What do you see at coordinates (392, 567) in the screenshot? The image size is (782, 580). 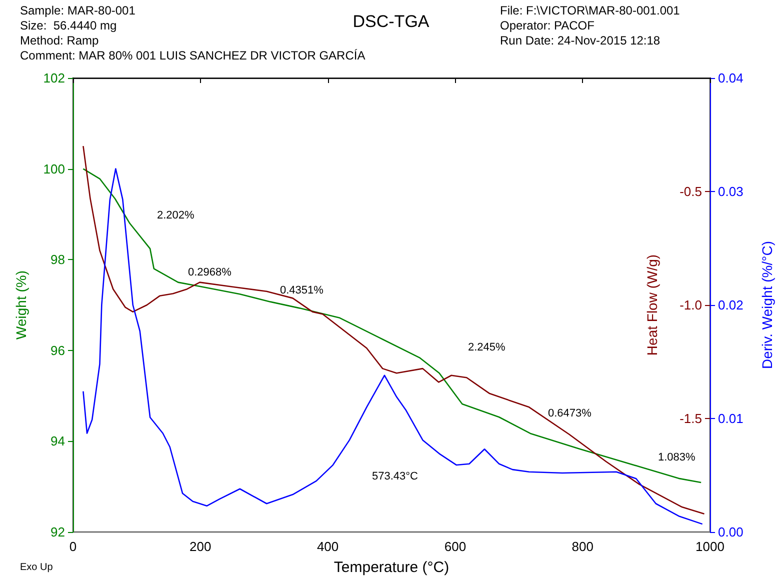 I see `x-axis-title: Temperature (°C)` at bounding box center [392, 567].